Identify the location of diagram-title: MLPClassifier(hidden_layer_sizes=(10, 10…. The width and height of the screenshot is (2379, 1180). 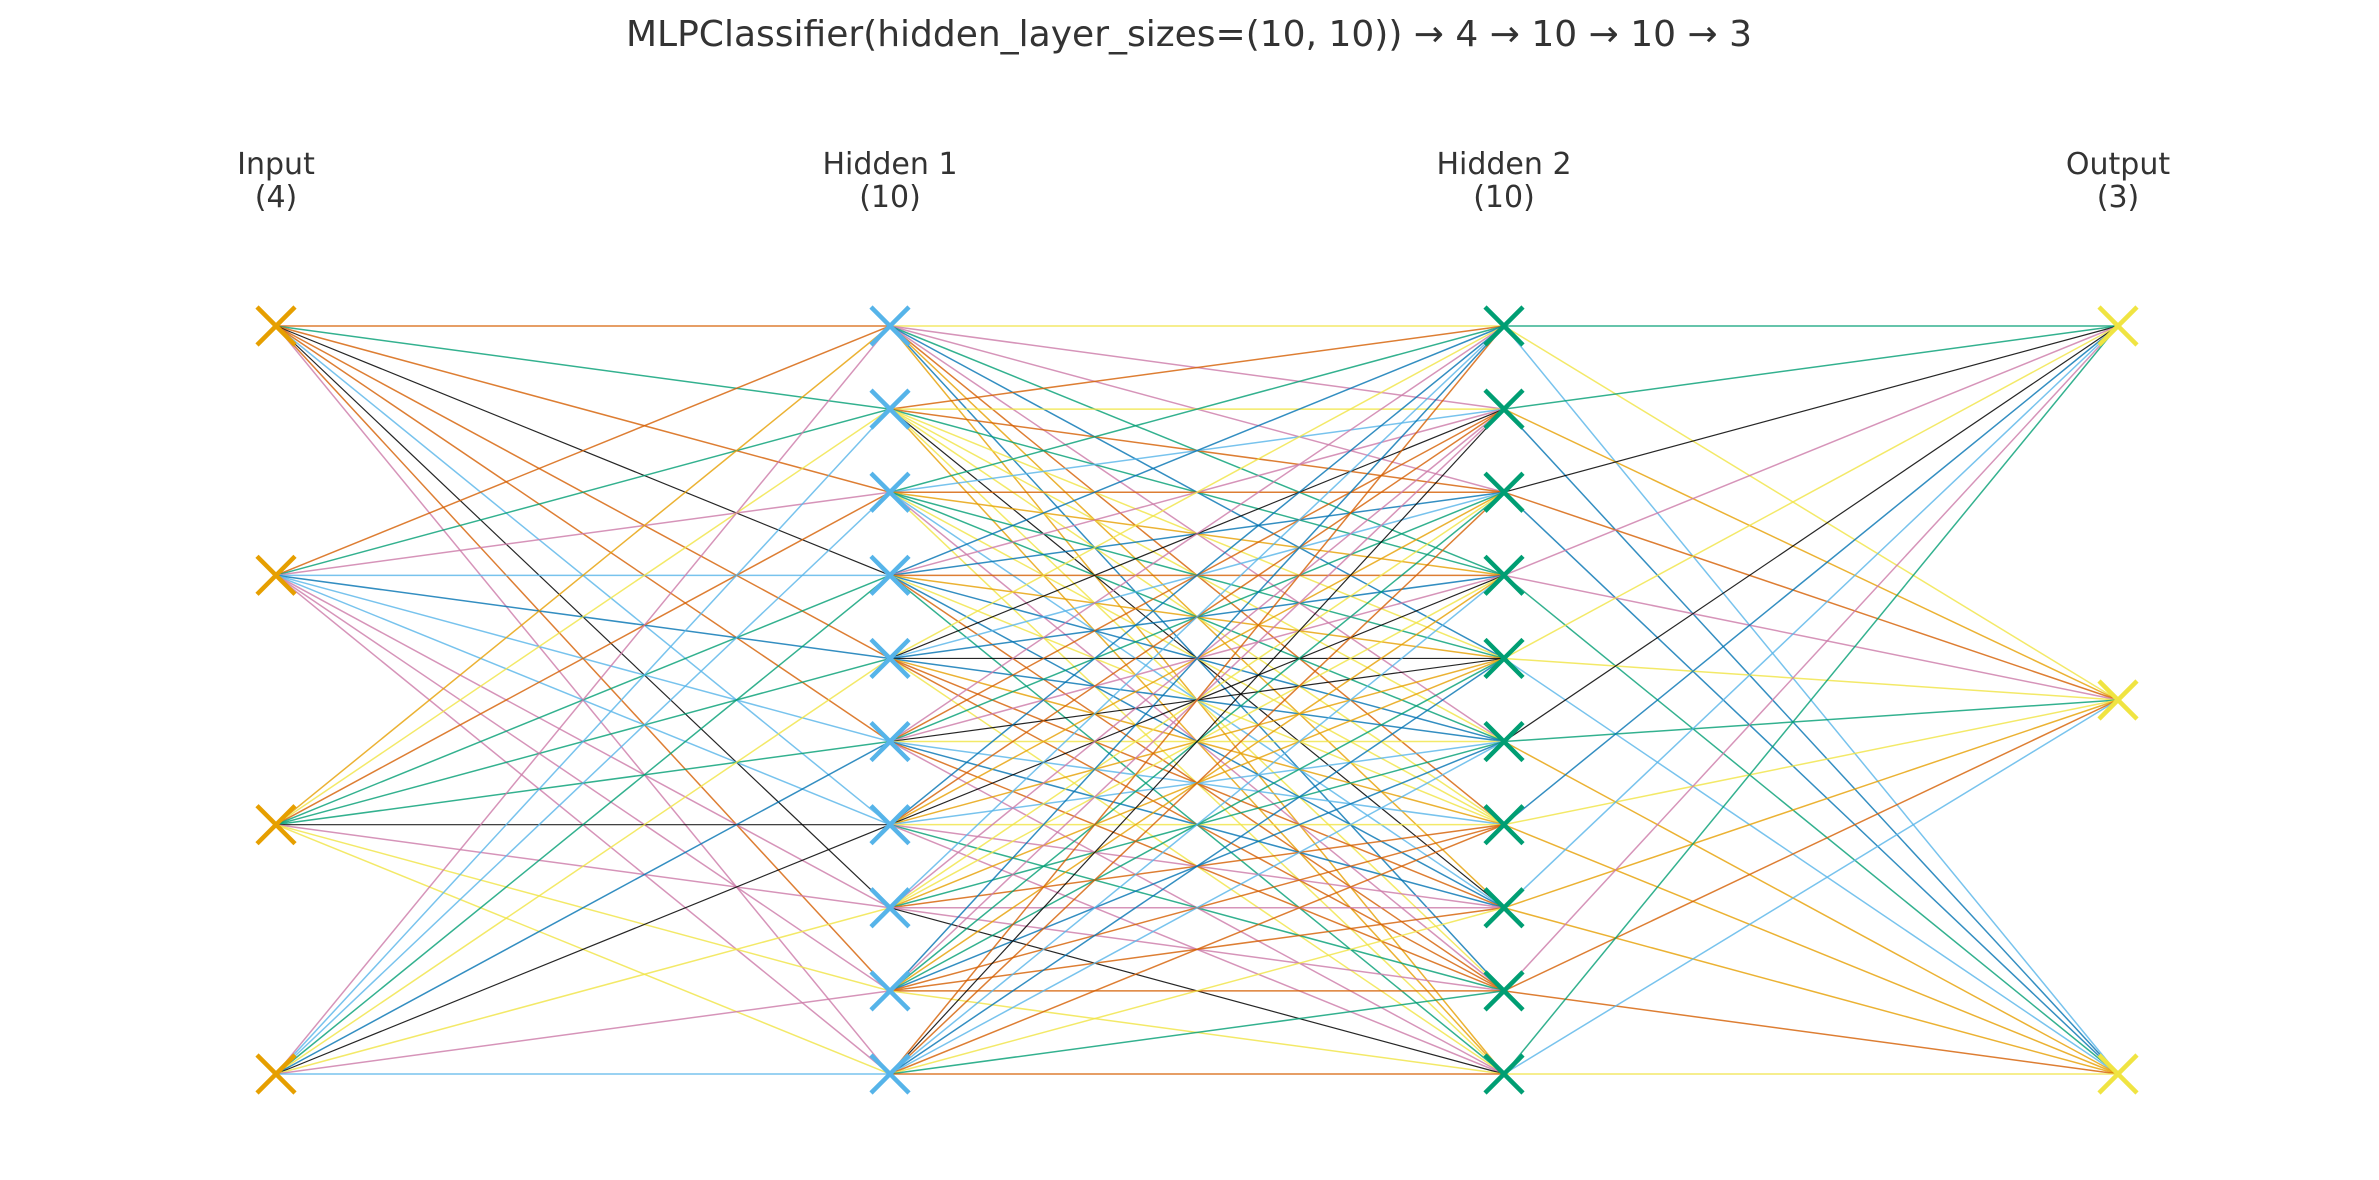
(1189, 34).